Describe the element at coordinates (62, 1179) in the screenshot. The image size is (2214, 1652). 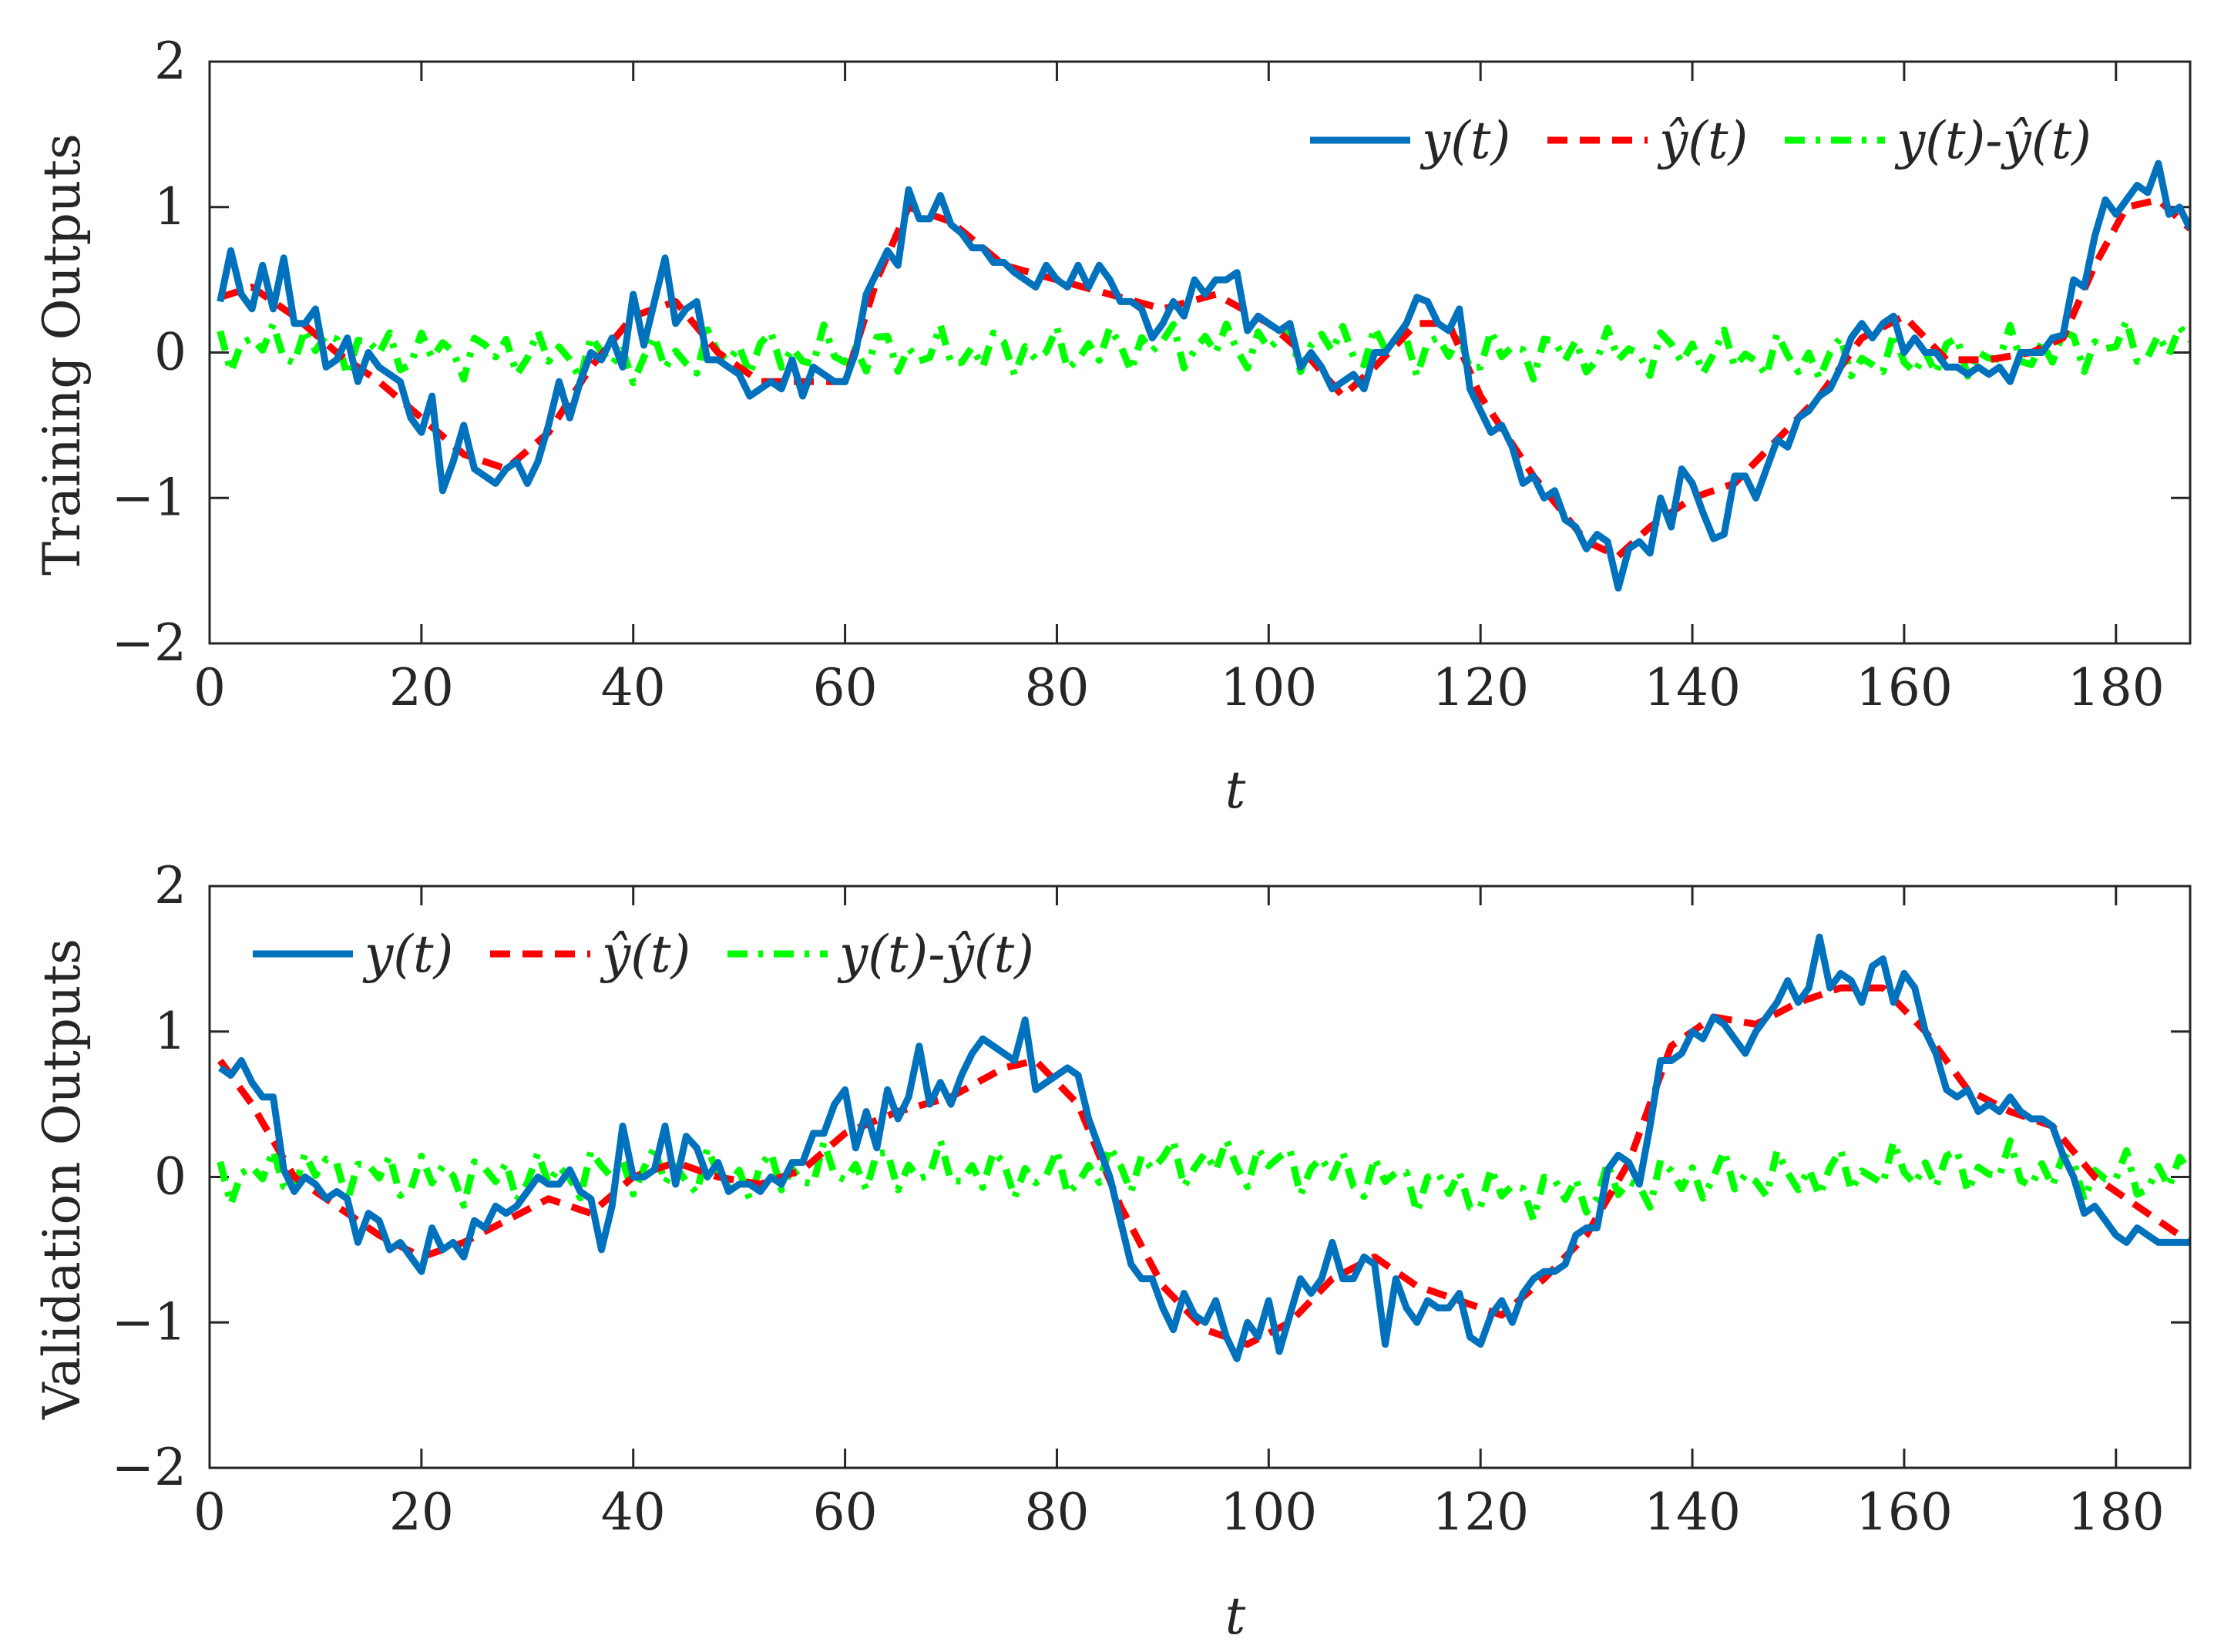
I see `validation-ylabel: Validation Outputs` at that location.